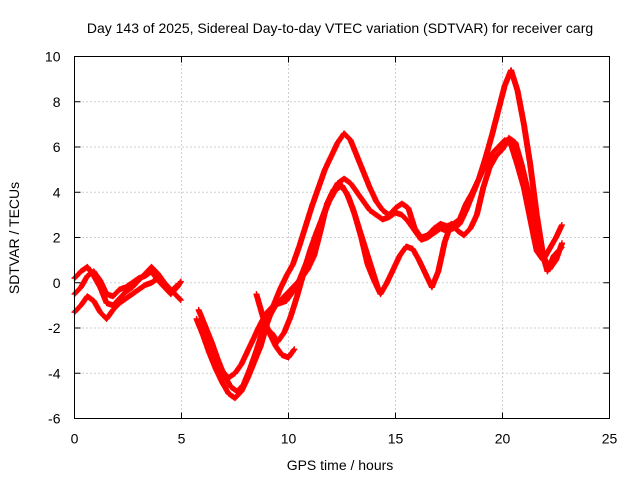 This screenshot has height=480, width=640. Describe the element at coordinates (182, 439) in the screenshot. I see `x-tick-label: 5` at that location.